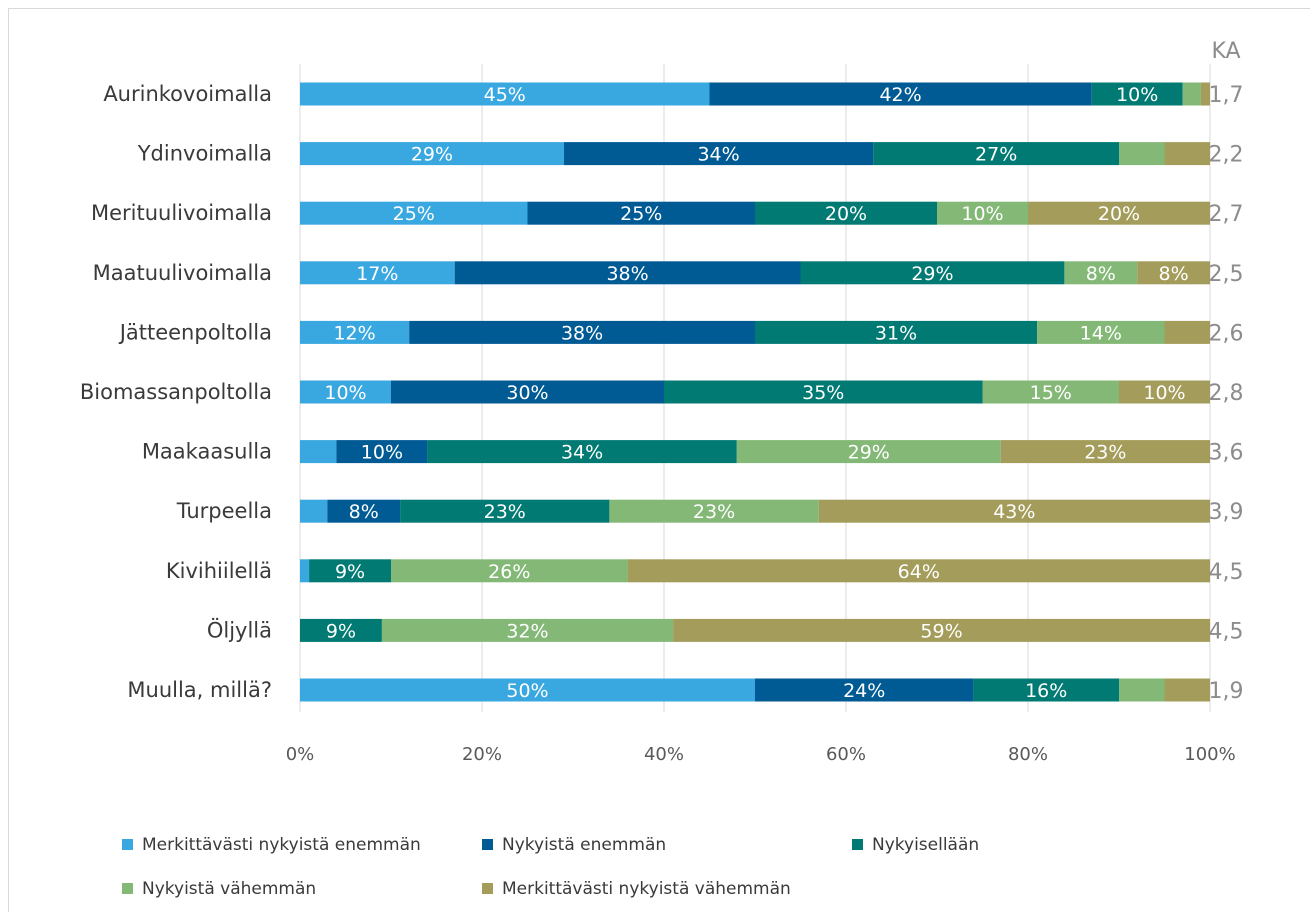  Describe the element at coordinates (919, 572) in the screenshot. I see `data-label: 64%` at that location.